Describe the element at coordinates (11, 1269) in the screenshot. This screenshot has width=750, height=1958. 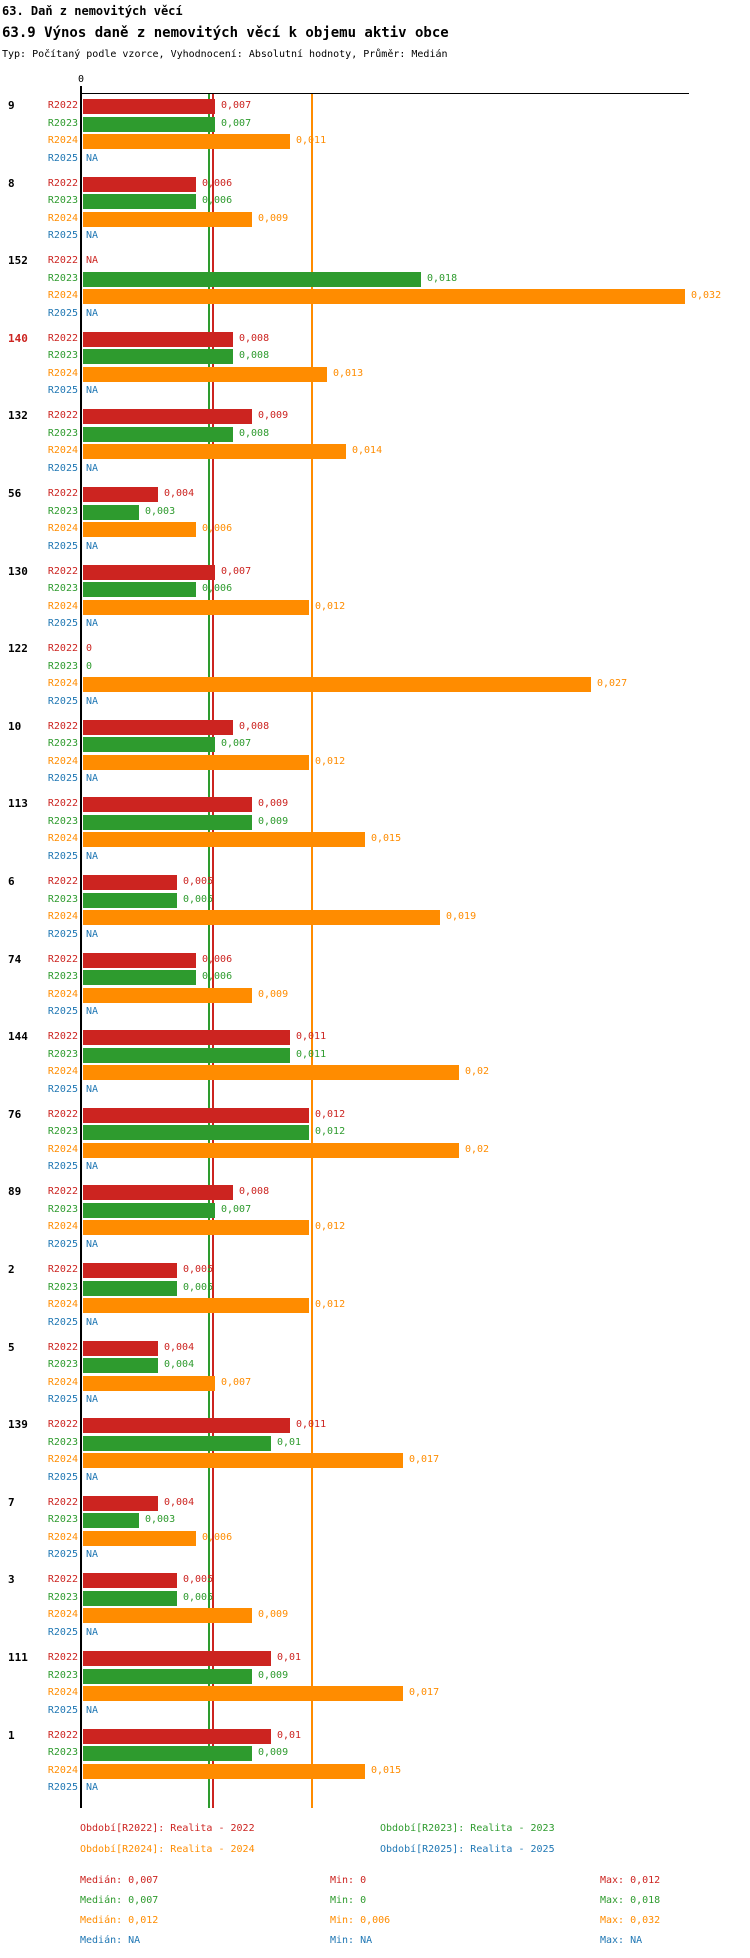
I see `group-label: 2` at that location.